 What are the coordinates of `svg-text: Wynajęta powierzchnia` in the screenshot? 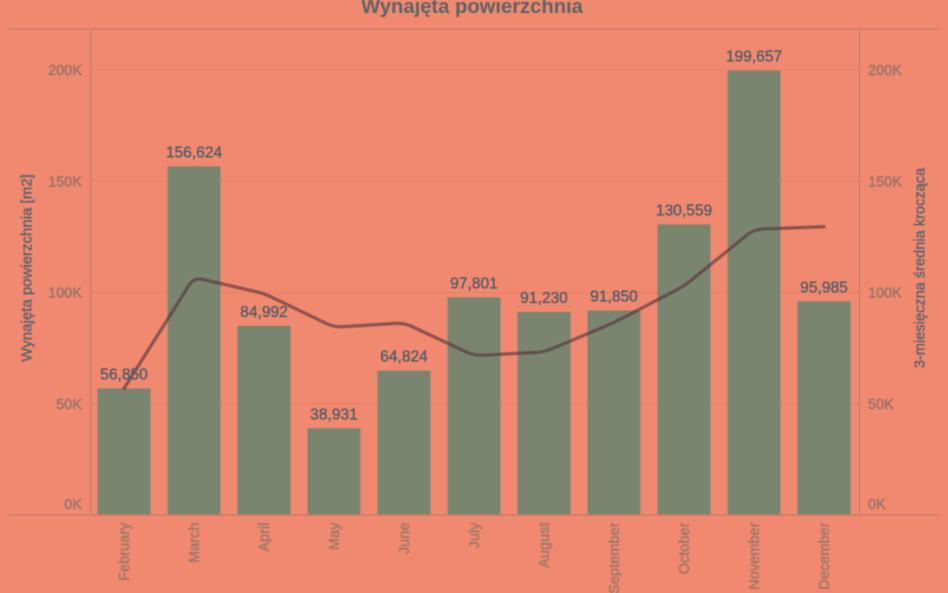 It's located at (472, 9).